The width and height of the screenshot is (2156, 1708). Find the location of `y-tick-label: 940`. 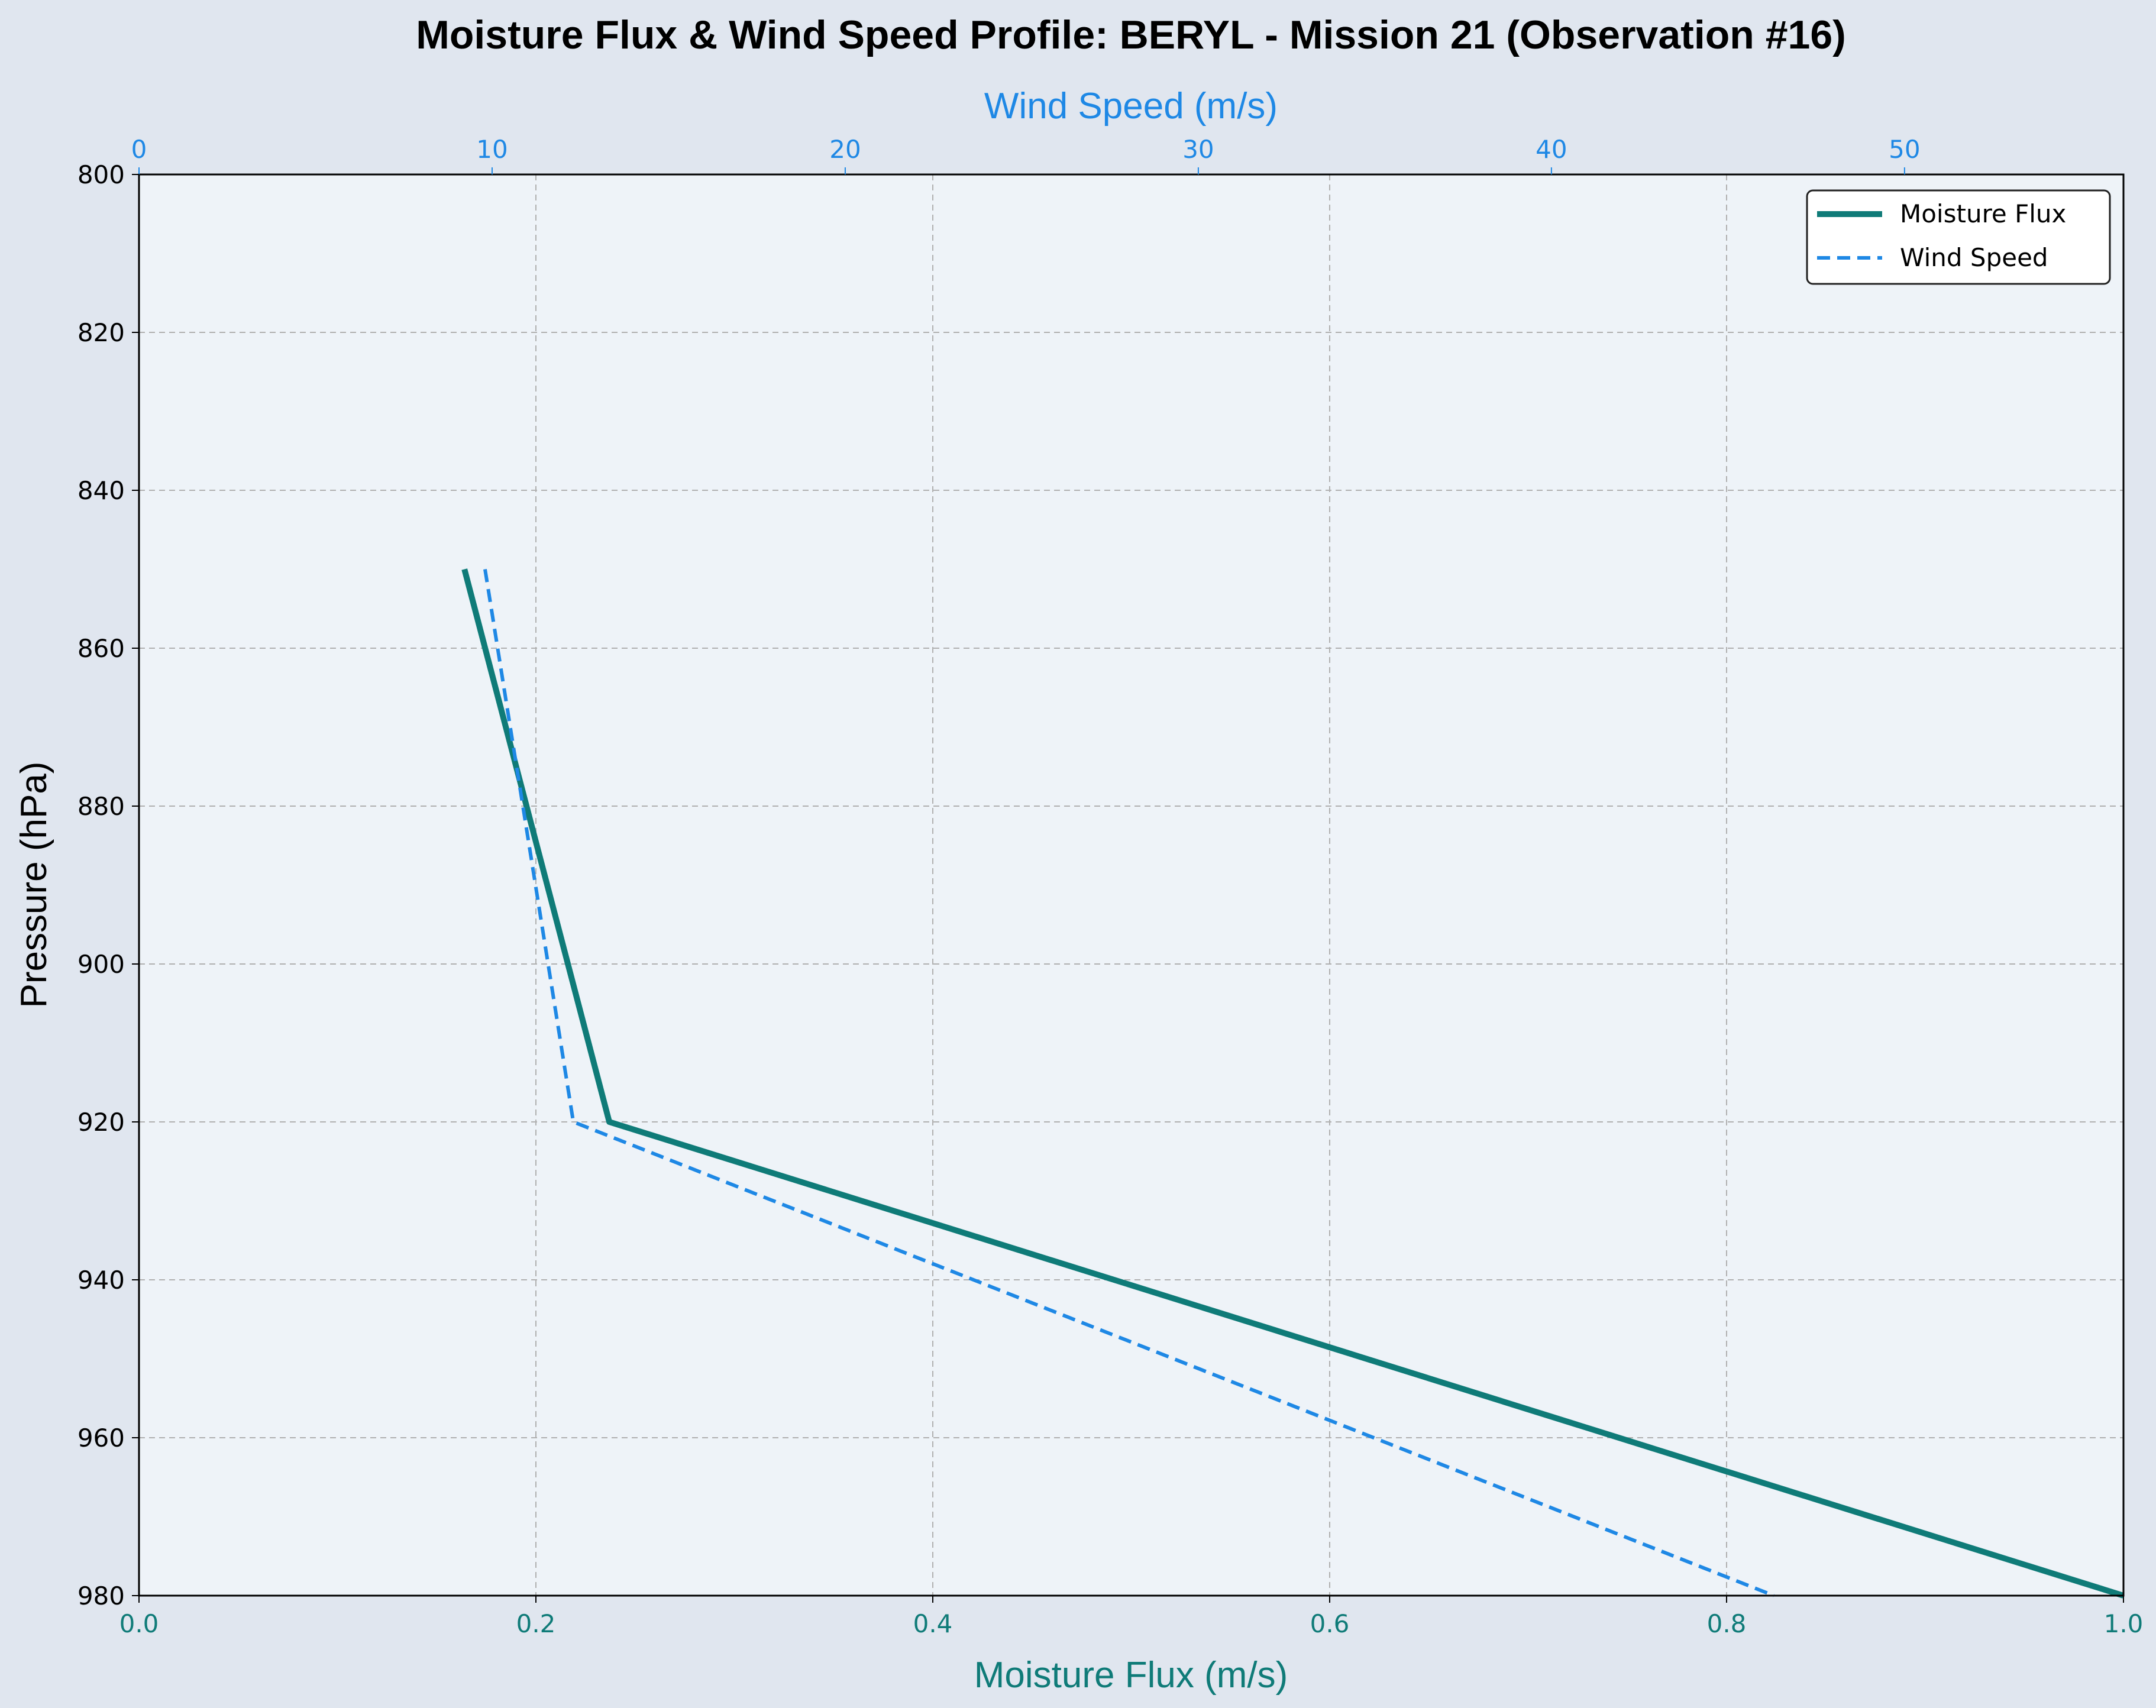

y-tick-label: 940 is located at coordinates (101, 1280).